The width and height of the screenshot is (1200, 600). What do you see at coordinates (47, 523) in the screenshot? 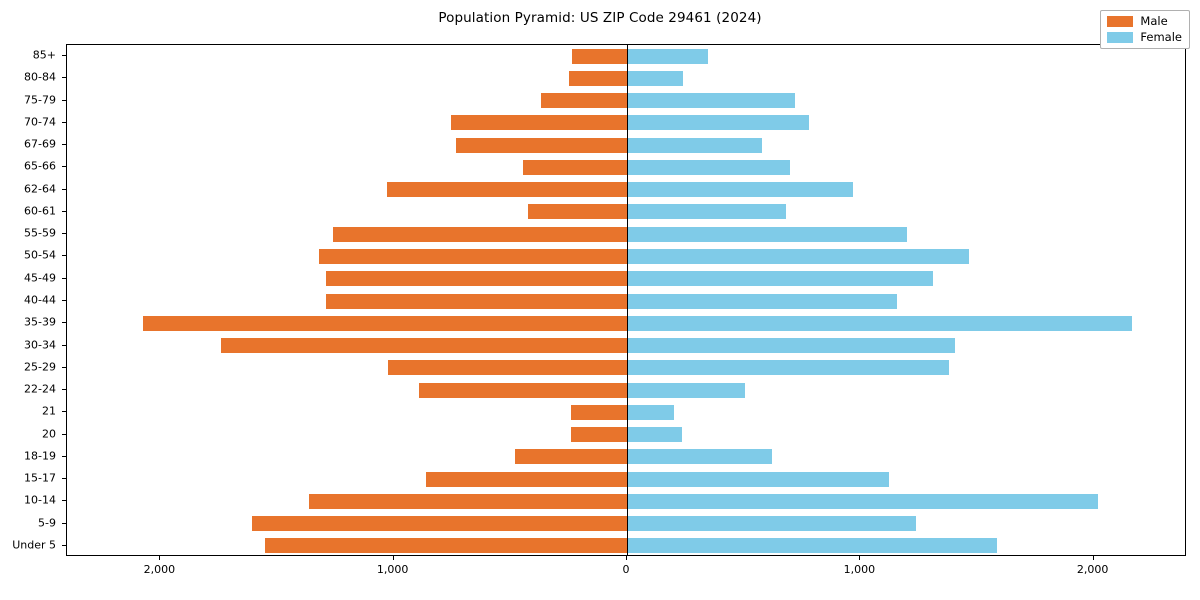
I see `y-tick-label-5-9: 5-9` at bounding box center [47, 523].